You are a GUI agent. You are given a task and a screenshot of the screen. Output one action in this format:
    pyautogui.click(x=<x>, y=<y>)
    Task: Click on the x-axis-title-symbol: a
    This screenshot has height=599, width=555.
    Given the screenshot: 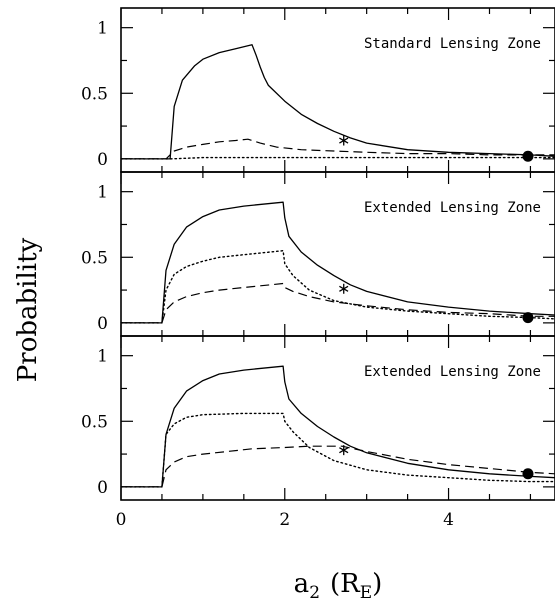 What is the action you would take?
    pyautogui.click(x=302, y=584)
    